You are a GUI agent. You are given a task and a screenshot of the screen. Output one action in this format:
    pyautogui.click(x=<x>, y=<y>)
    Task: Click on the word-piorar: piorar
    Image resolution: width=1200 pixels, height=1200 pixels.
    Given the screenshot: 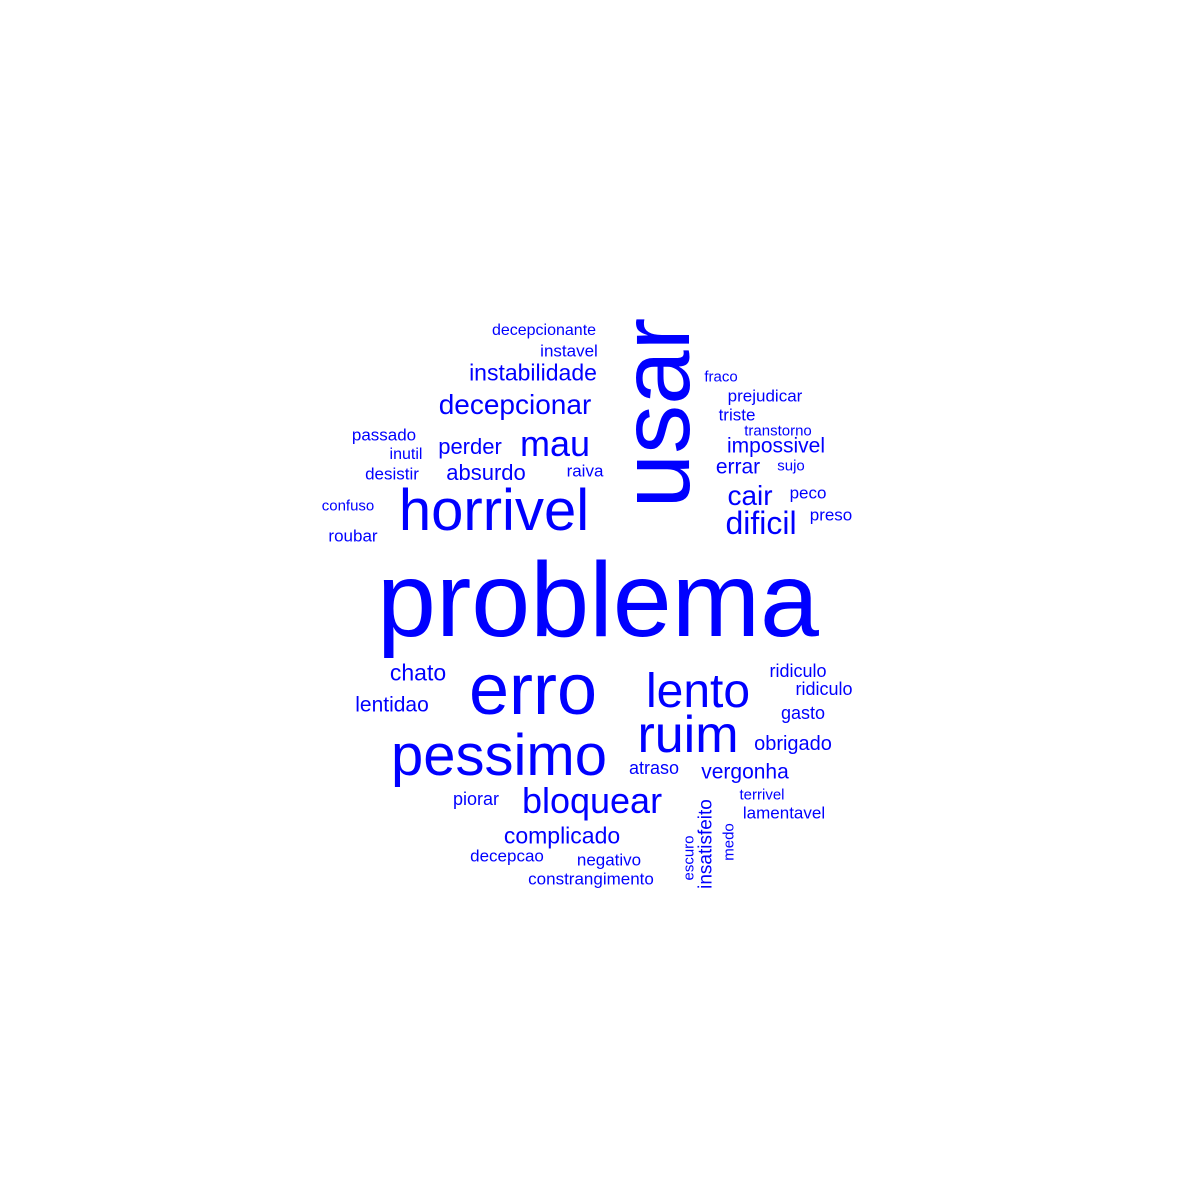 What is the action you would take?
    pyautogui.click(x=476, y=799)
    